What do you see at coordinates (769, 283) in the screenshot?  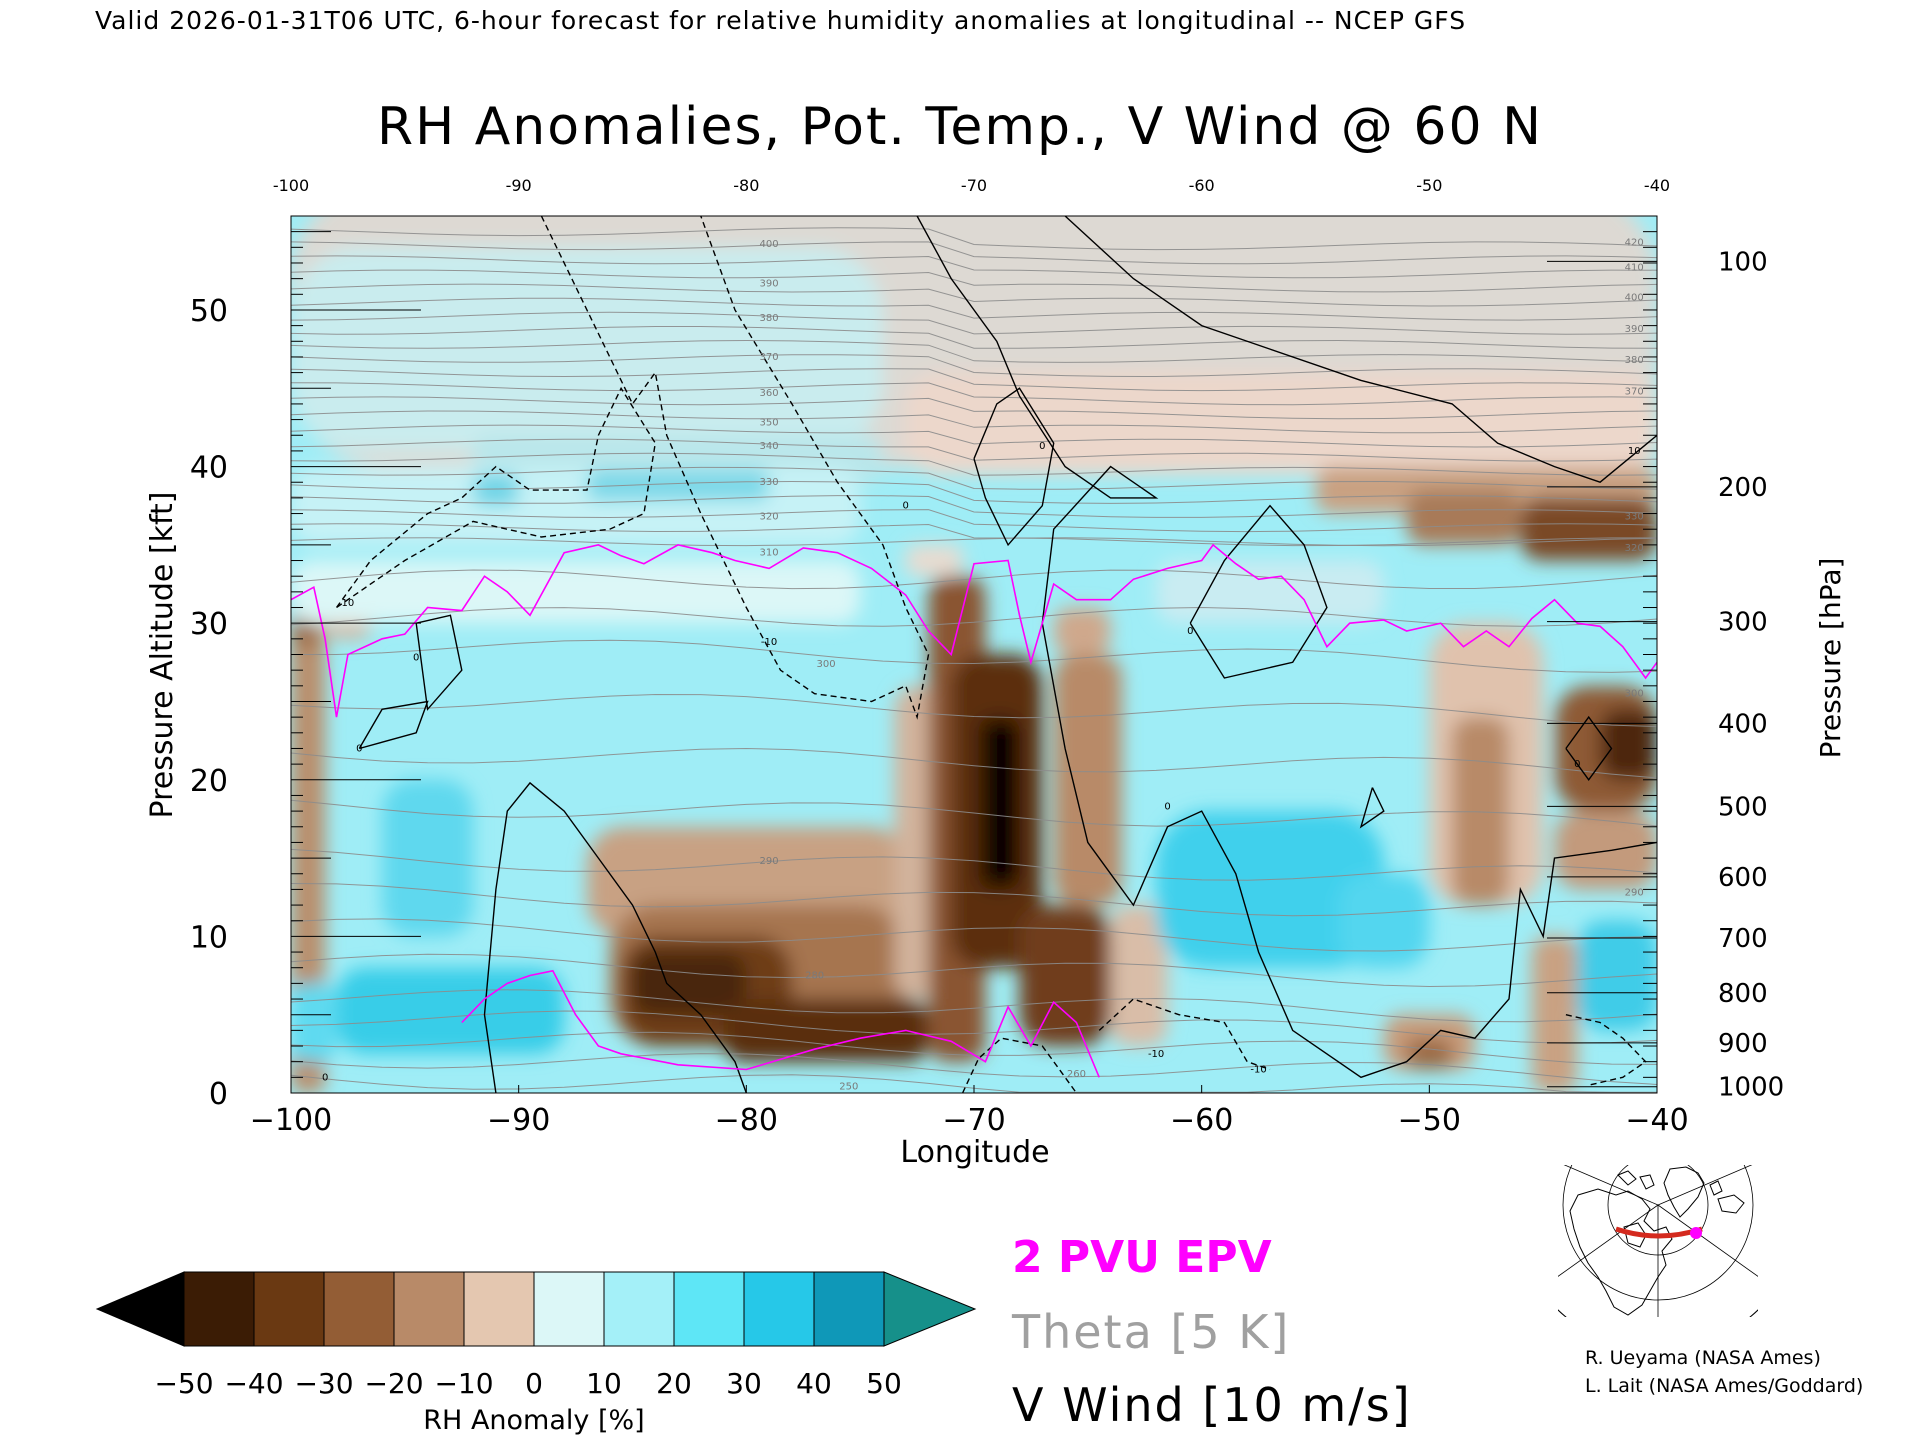 I see `theta-contour-label: 390` at bounding box center [769, 283].